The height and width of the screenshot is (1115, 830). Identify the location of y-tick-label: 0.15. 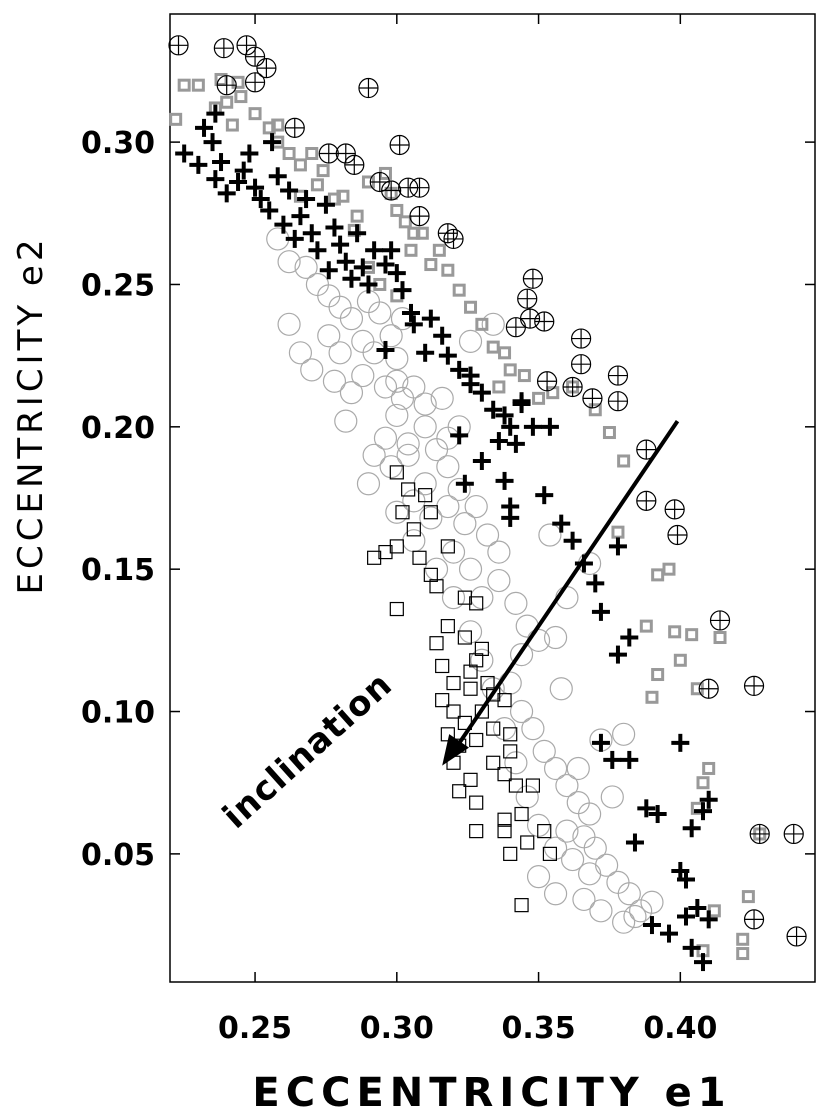
(118, 570).